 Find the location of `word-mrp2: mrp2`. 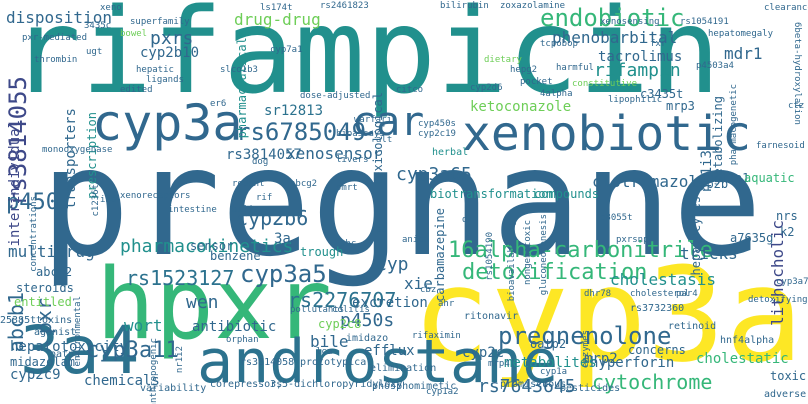

word-mrp2: mrp2 is located at coordinates (601, 359).